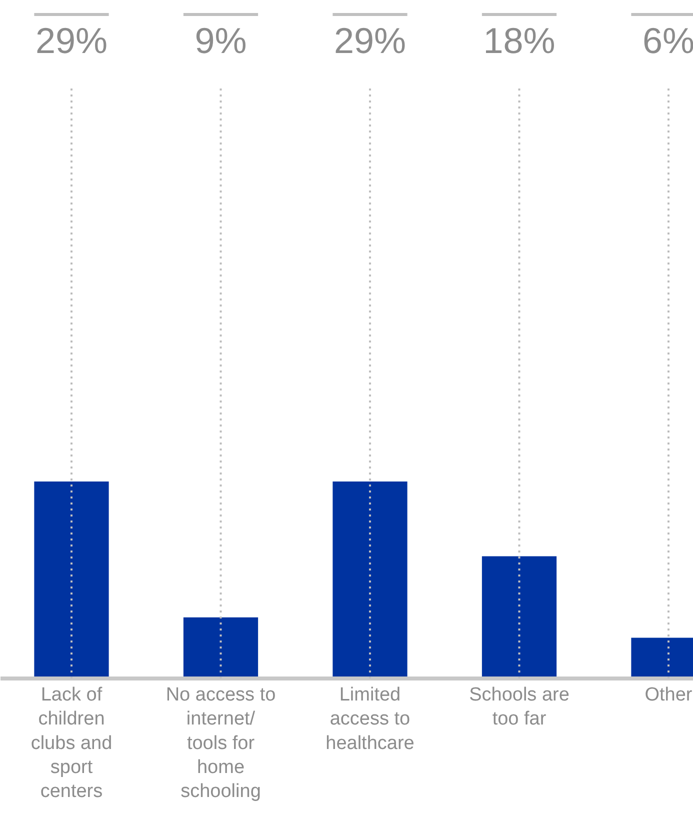  Describe the element at coordinates (667, 40) in the screenshot. I see `data-label: 6%` at that location.